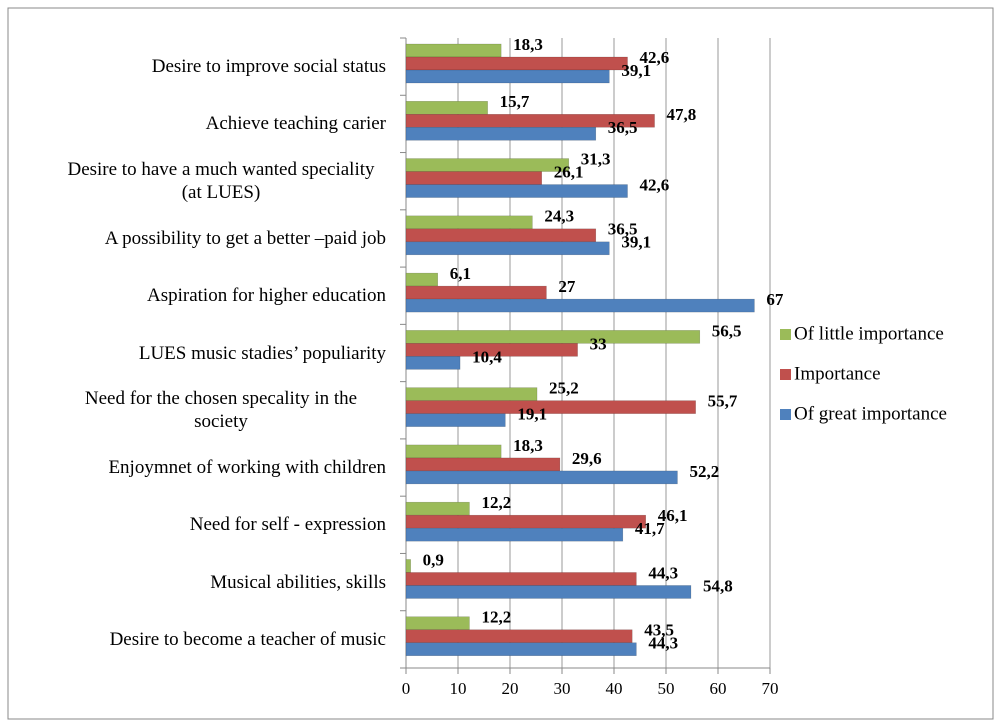 This screenshot has width=1001, height=727. Describe the element at coordinates (682, 114) in the screenshot. I see `data-label: 47,8` at that location.